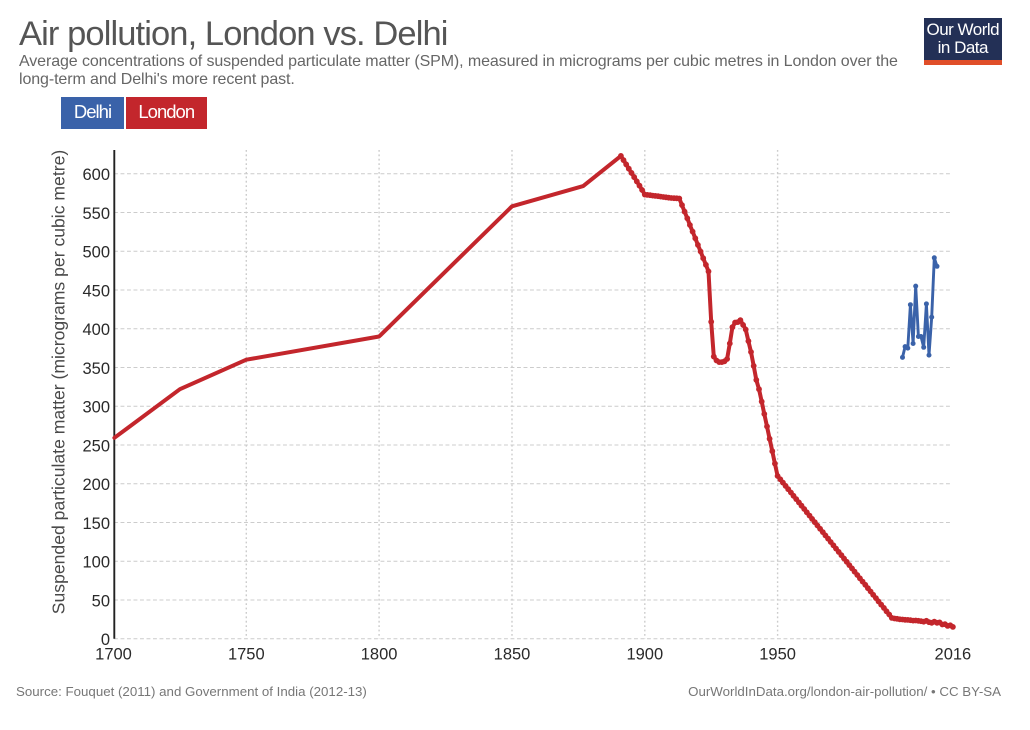 The height and width of the screenshot is (730, 1030). Describe the element at coordinates (105, 640) in the screenshot. I see `svg-text: 0` at that location.